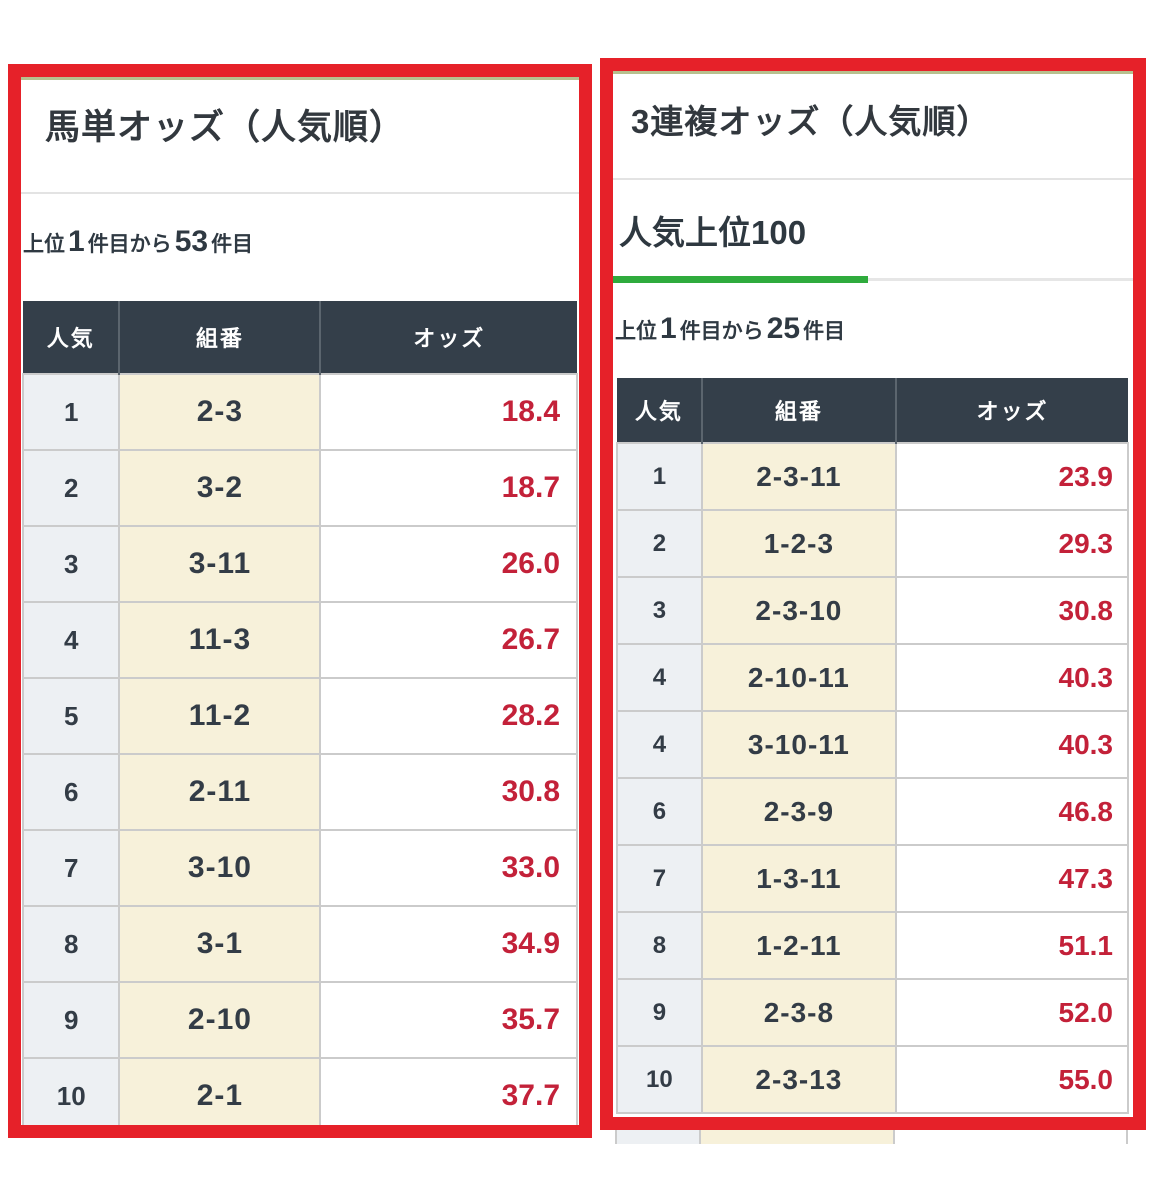 The image size is (1150, 1200). What do you see at coordinates (448, 716) in the screenshot?
I see `cell-odds: 28.2` at bounding box center [448, 716].